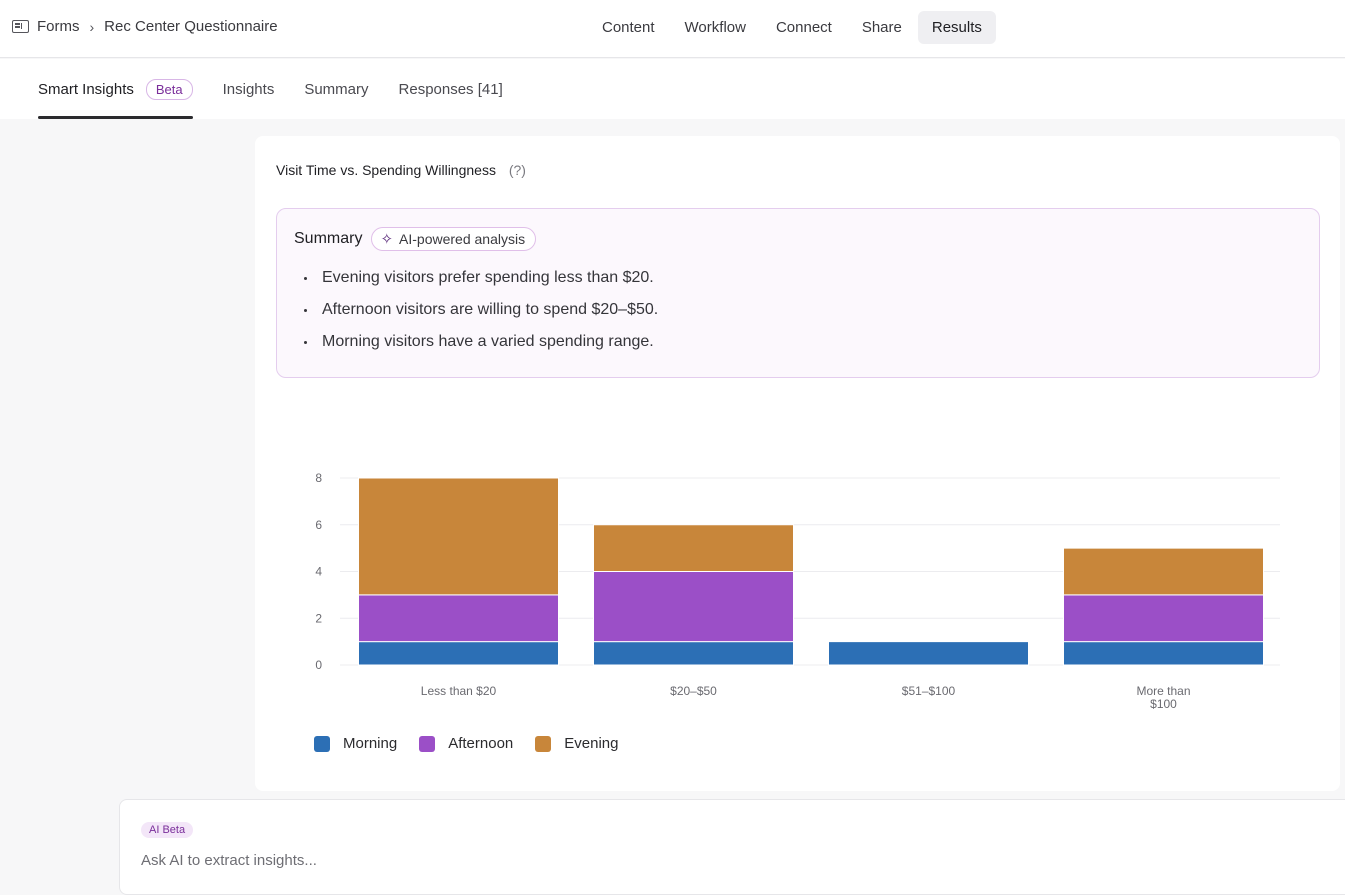  What do you see at coordinates (517, 170) in the screenshot?
I see `help-icon: (?)` at bounding box center [517, 170].